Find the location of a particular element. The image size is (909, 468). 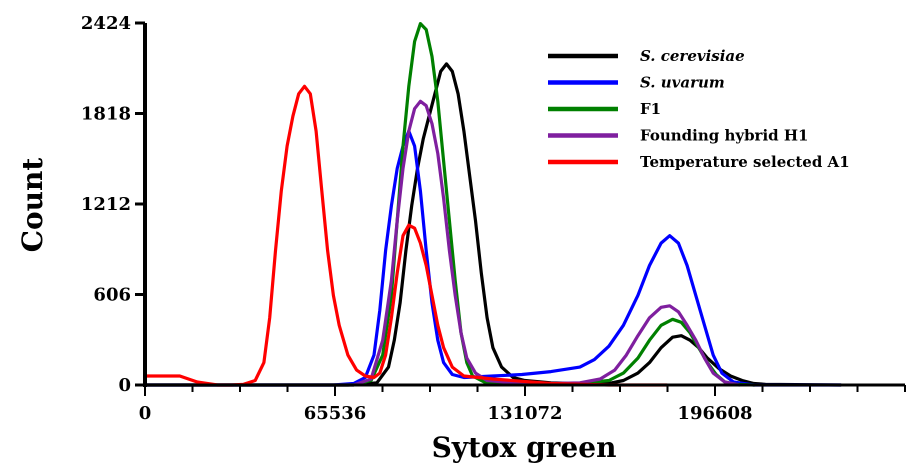

y-axis-title: Count is located at coordinates (32, 205).